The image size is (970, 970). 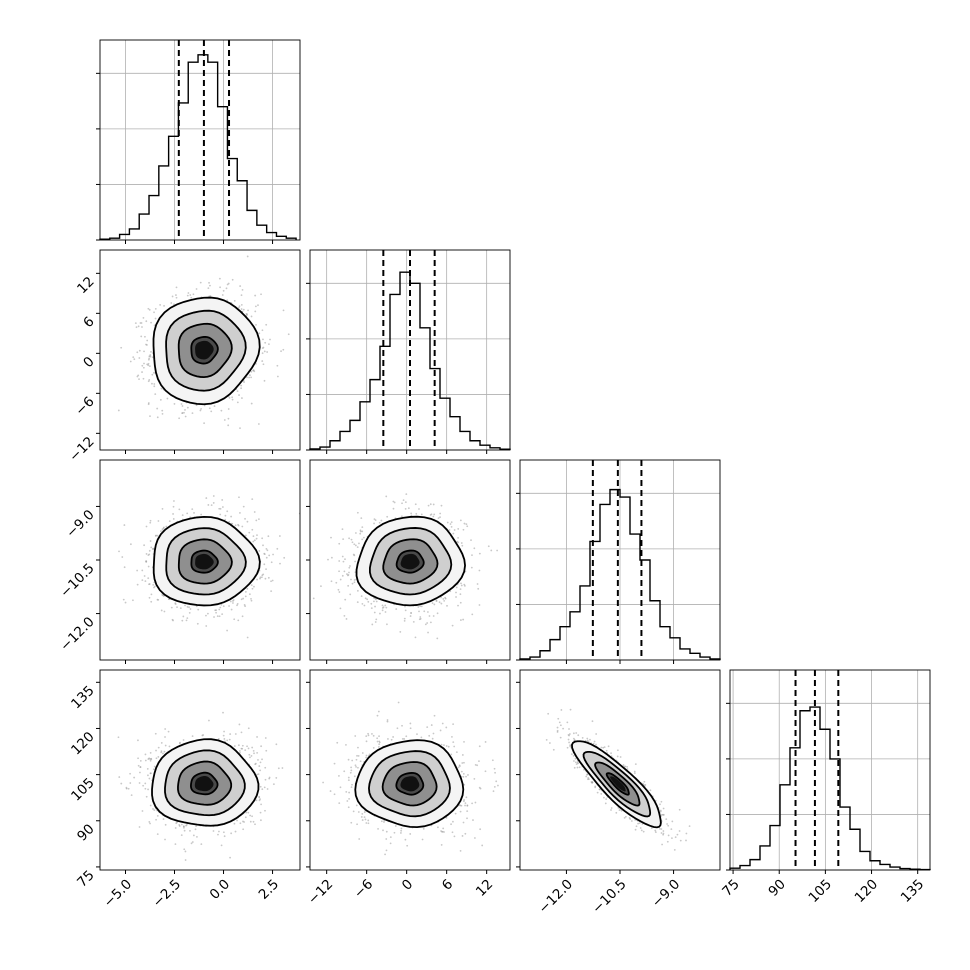 What do you see at coordinates (913, 891) in the screenshot?
I see `x-tick-label: 135` at bounding box center [913, 891].